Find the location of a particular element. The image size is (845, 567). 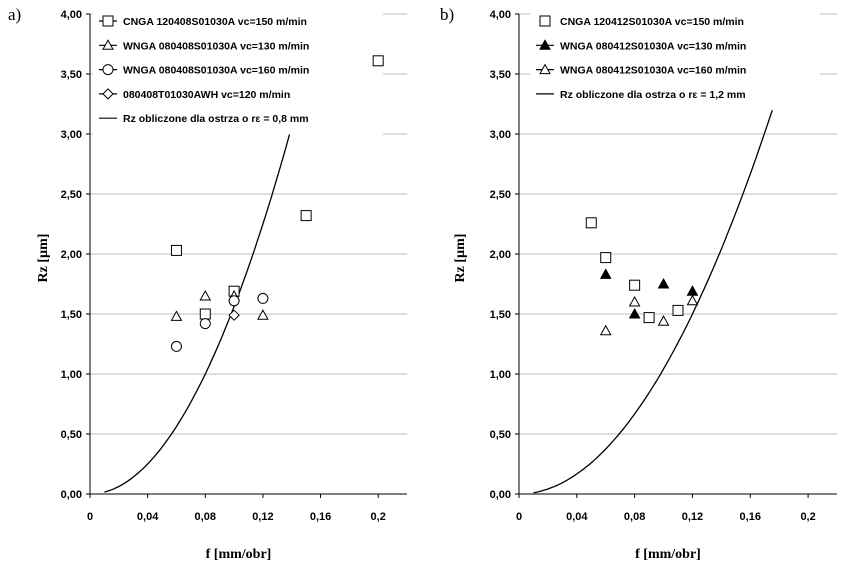

legend-entry: 080408T01030AWH vc=120 m/min is located at coordinates (206, 95).